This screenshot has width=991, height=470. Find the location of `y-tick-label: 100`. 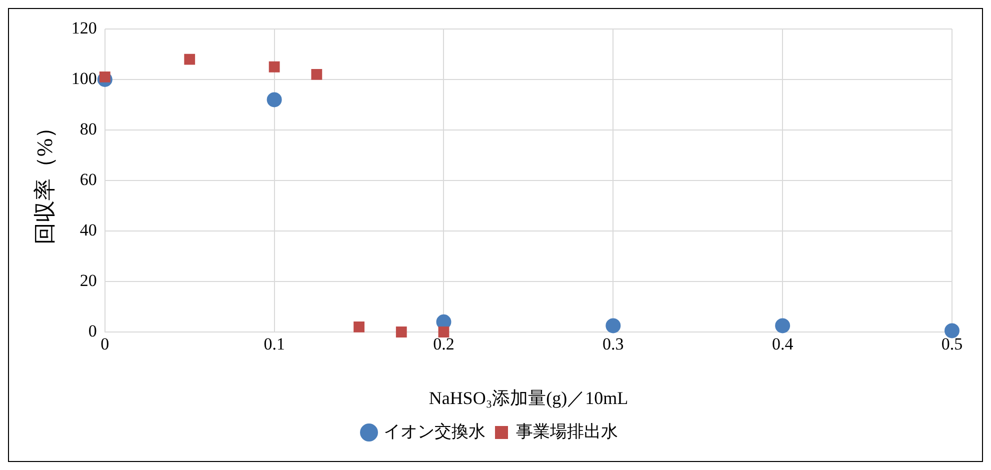

y-tick-label: 100 is located at coordinates (84, 78).